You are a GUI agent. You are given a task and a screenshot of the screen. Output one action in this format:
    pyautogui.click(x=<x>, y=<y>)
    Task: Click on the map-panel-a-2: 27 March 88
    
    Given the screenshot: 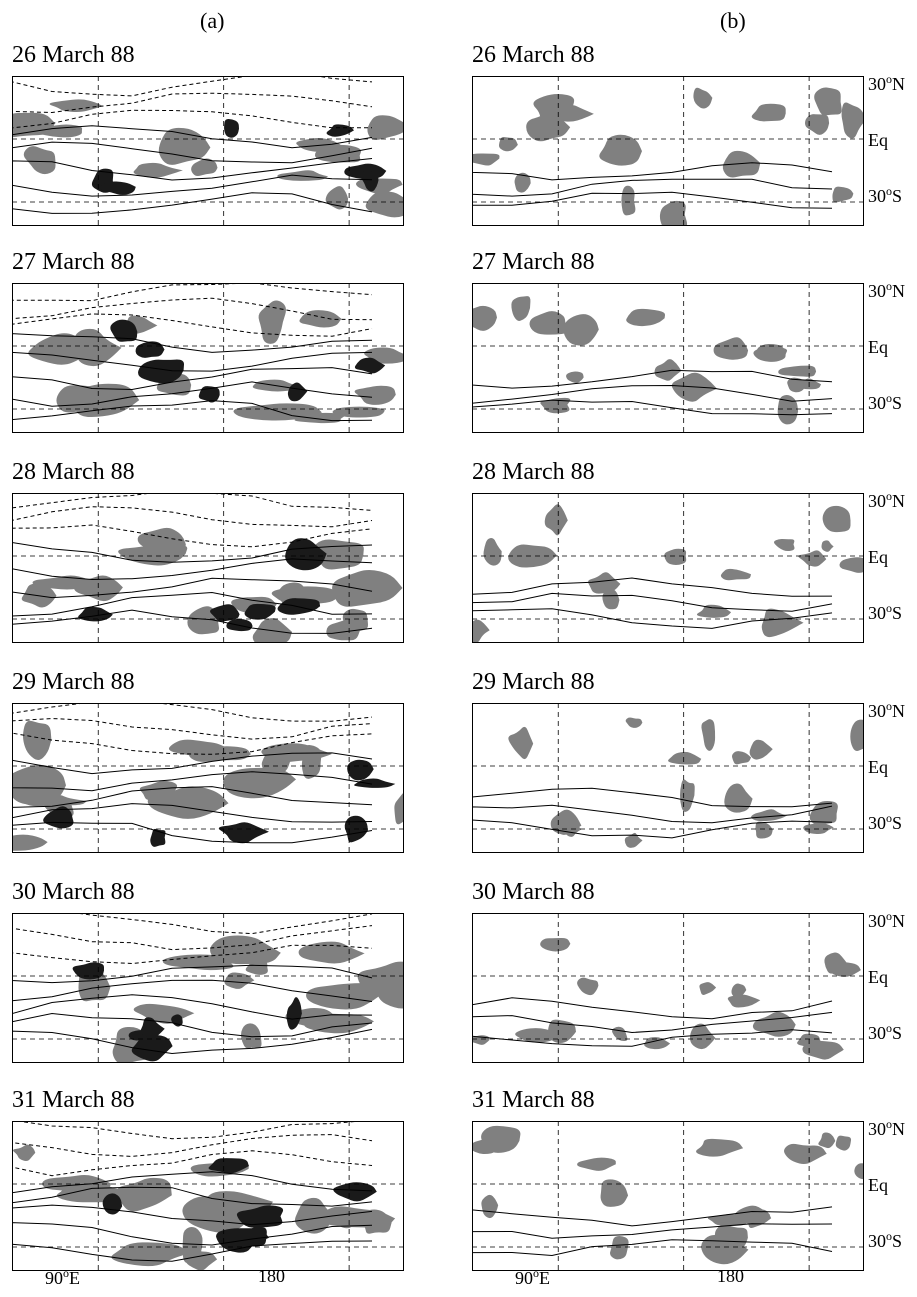 What is the action you would take?
    pyautogui.click(x=208, y=341)
    